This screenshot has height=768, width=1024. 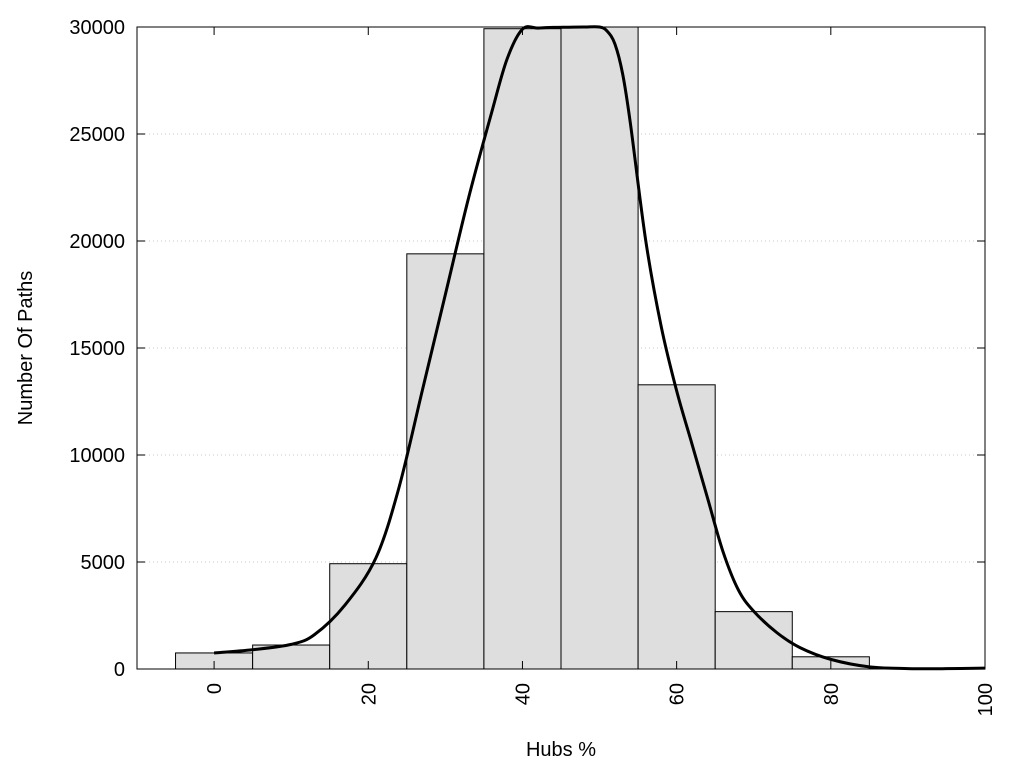 I want to click on y-tick-label: 10000, so click(x=97, y=456).